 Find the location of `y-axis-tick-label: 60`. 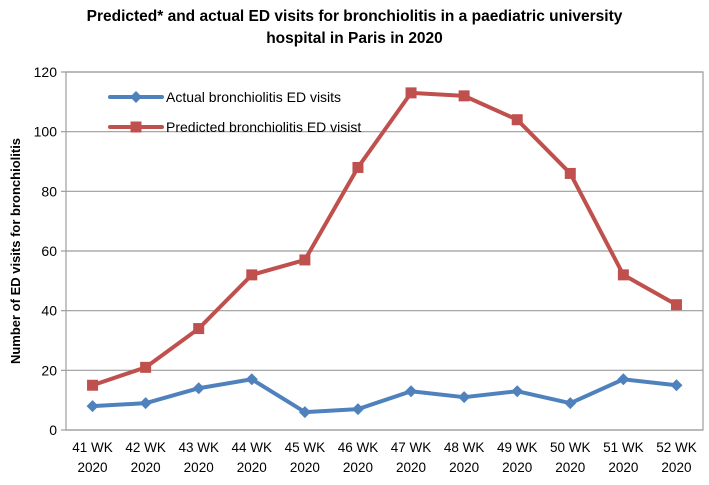

y-axis-tick-label: 60 is located at coordinates (49, 251).